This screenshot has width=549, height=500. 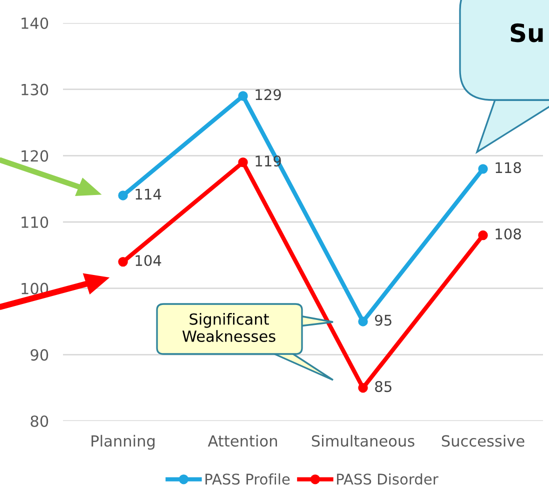 I want to click on data-label: 85, so click(x=383, y=386).